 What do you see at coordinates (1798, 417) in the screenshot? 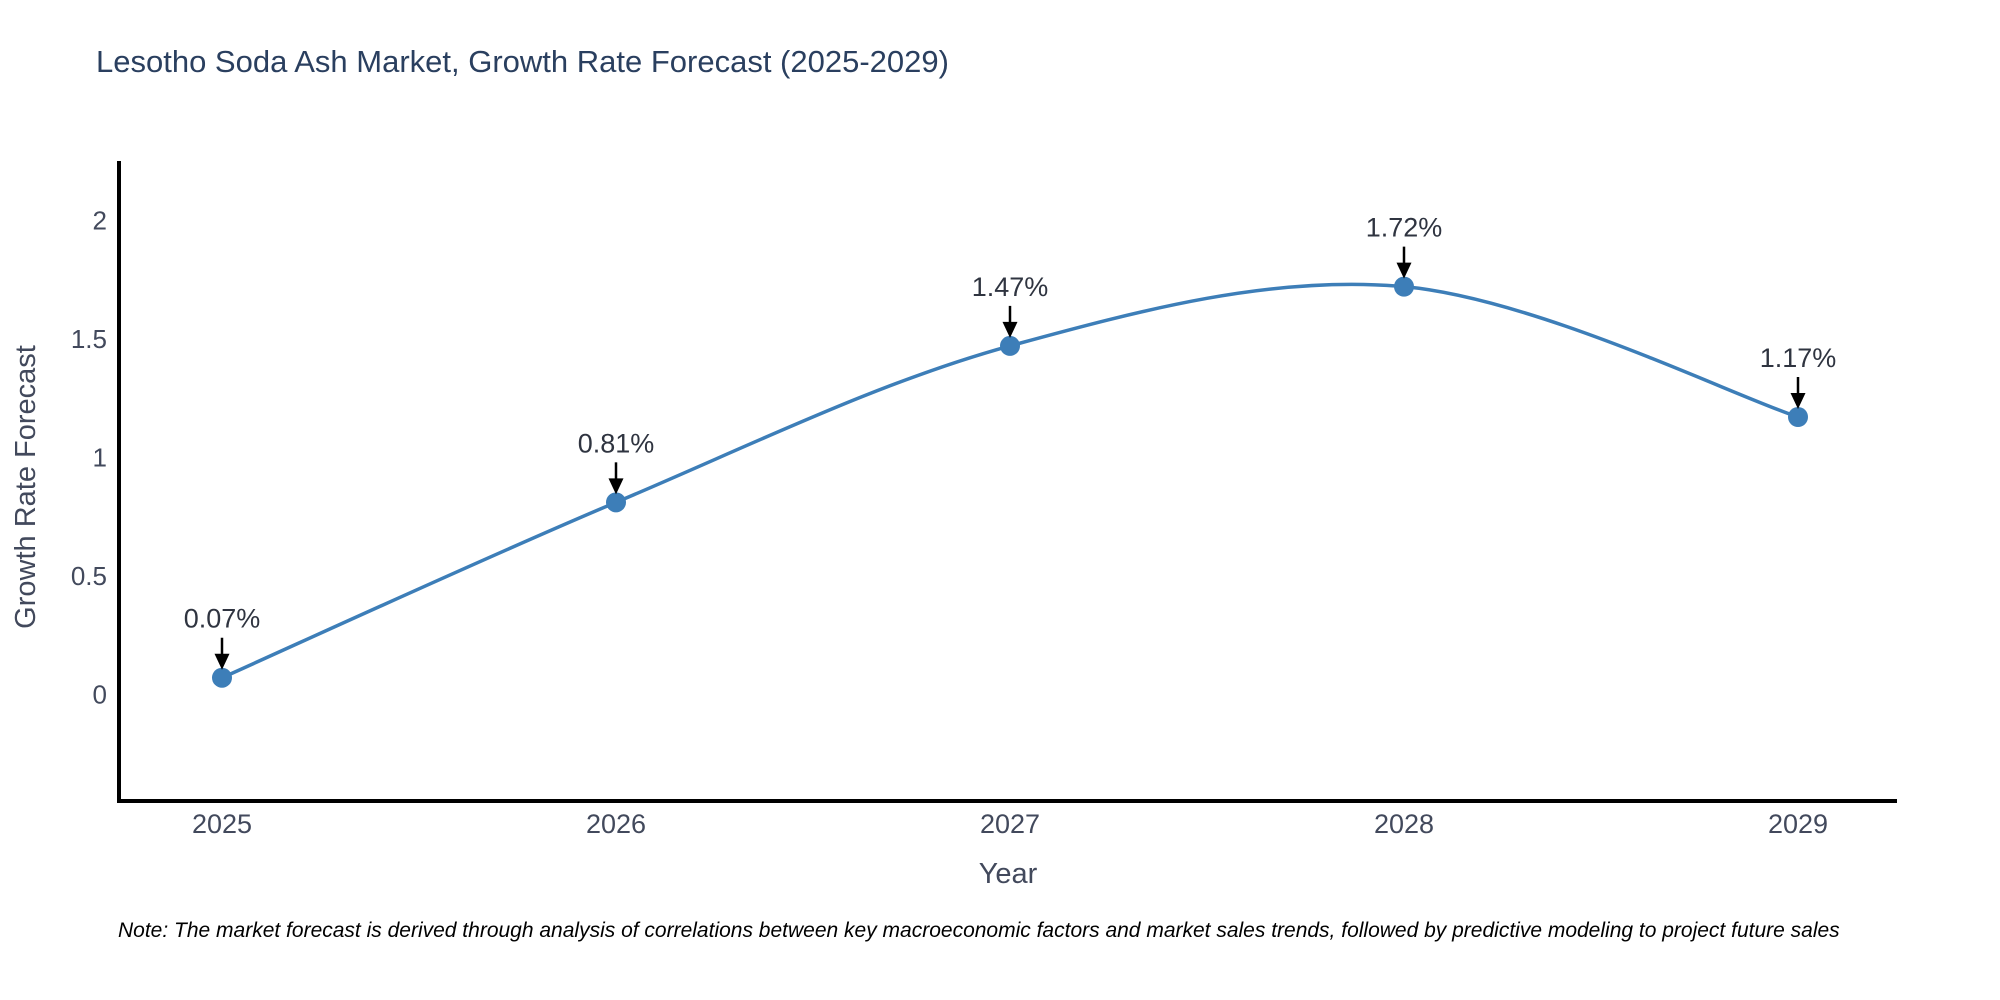
I see `data-point-2029` at bounding box center [1798, 417].